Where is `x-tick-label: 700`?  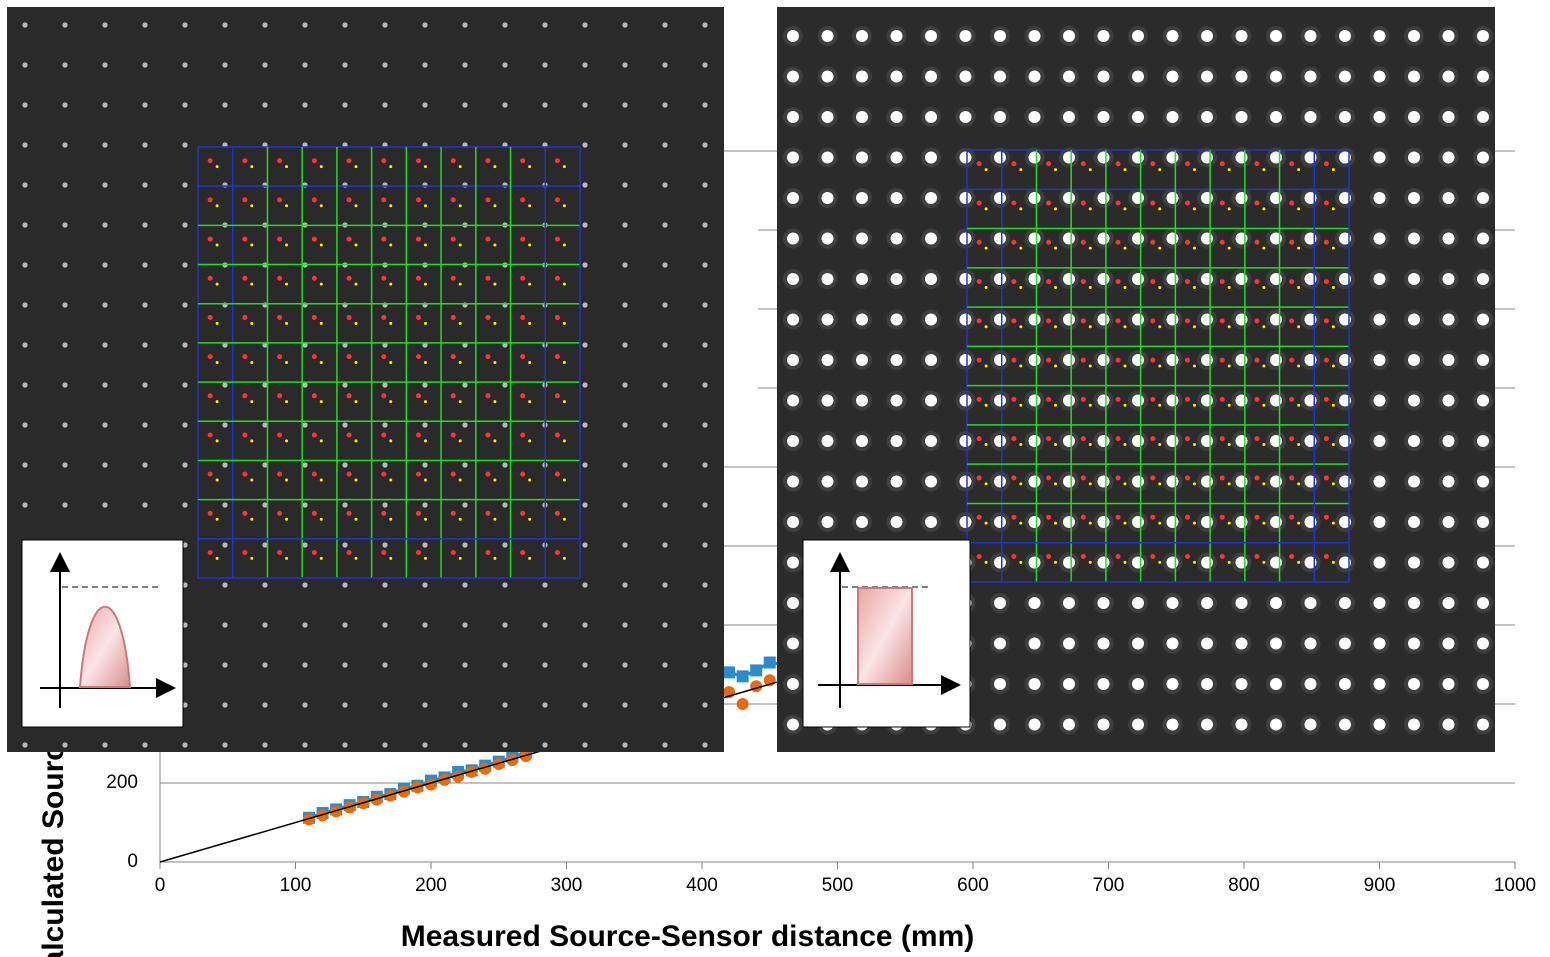 x-tick-label: 700 is located at coordinates (1109, 885).